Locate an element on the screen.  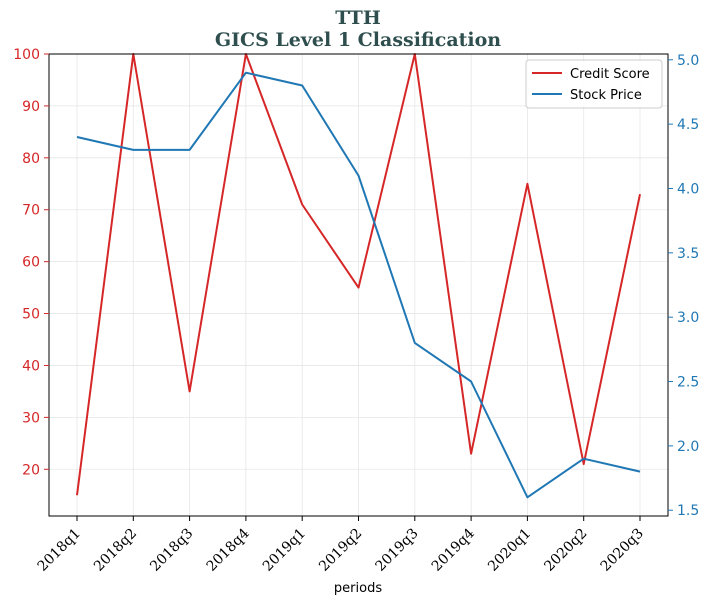
x-tick-label: 2020q2 is located at coordinates (565, 550).